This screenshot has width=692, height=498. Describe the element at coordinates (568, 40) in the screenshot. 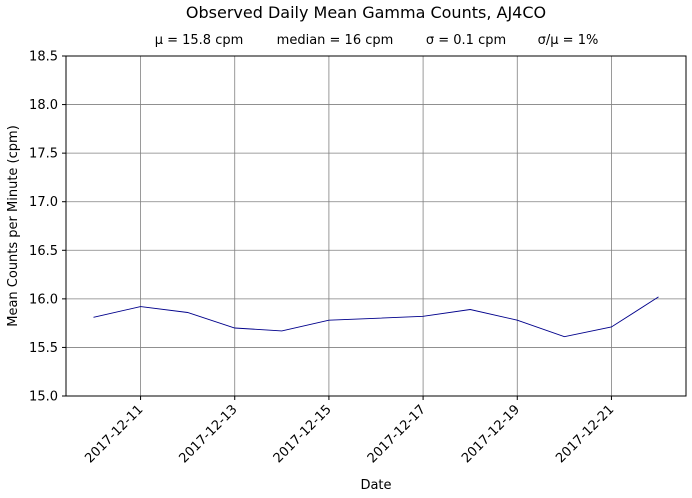

I see `stat-cv: σ/μ = 1%` at that location.